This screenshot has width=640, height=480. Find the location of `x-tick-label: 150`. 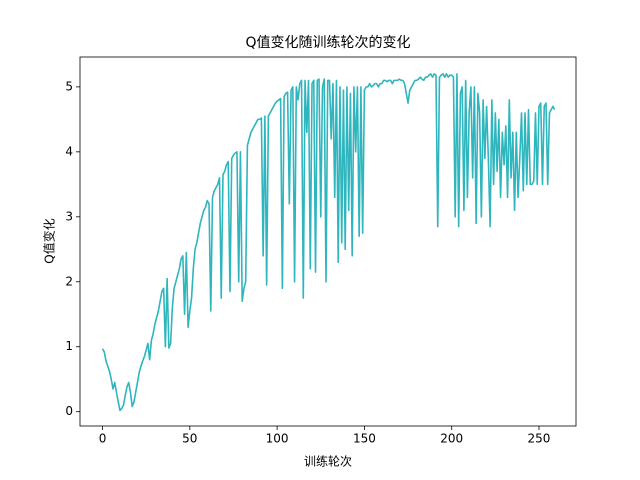

x-tick-label: 150 is located at coordinates (364, 439).